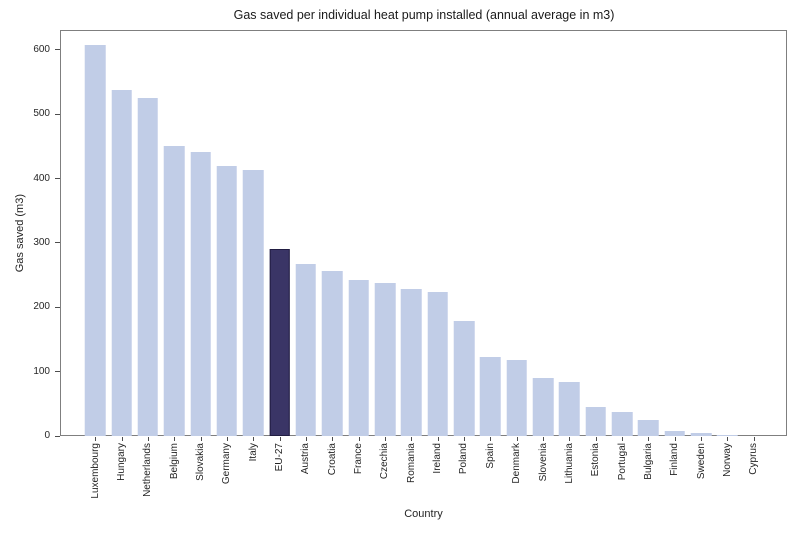 This screenshot has width=800, height=534. Describe the element at coordinates (385, 439) in the screenshot. I see `x-tick-mark-czechia` at that location.